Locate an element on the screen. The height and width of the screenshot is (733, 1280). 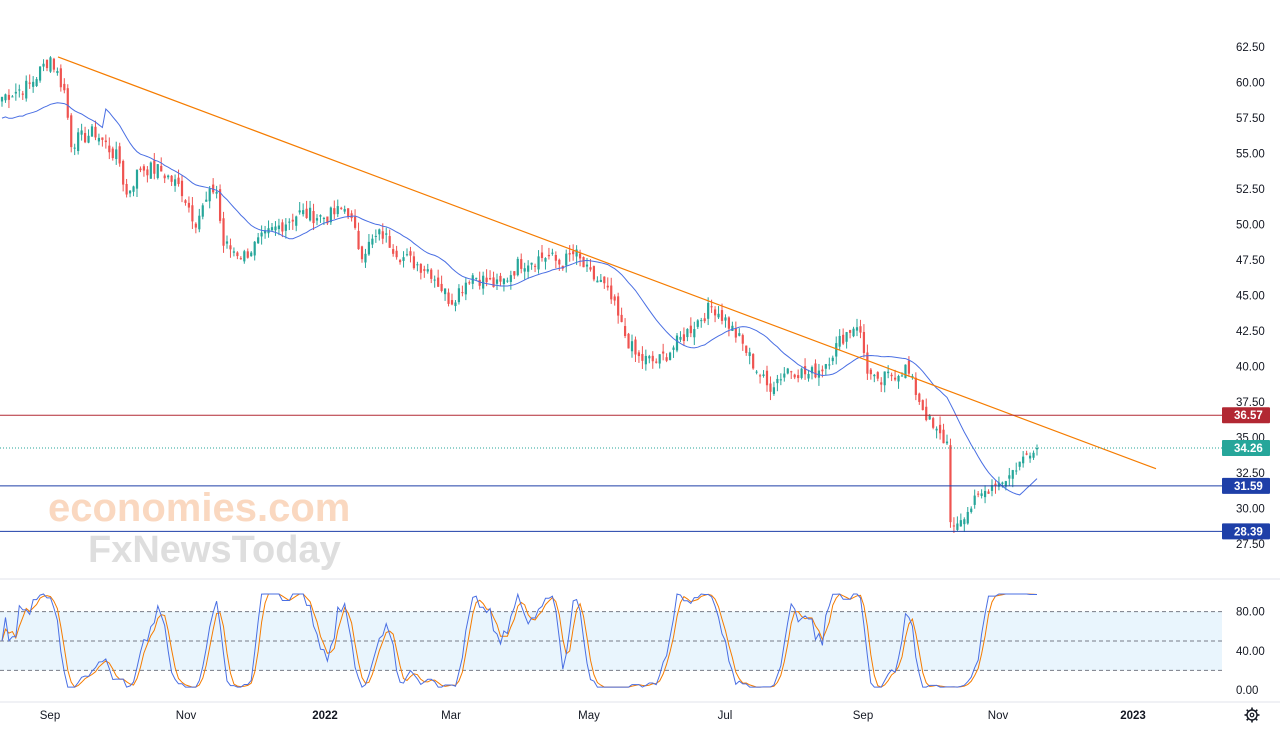
level-tag is located at coordinates (1246, 415).